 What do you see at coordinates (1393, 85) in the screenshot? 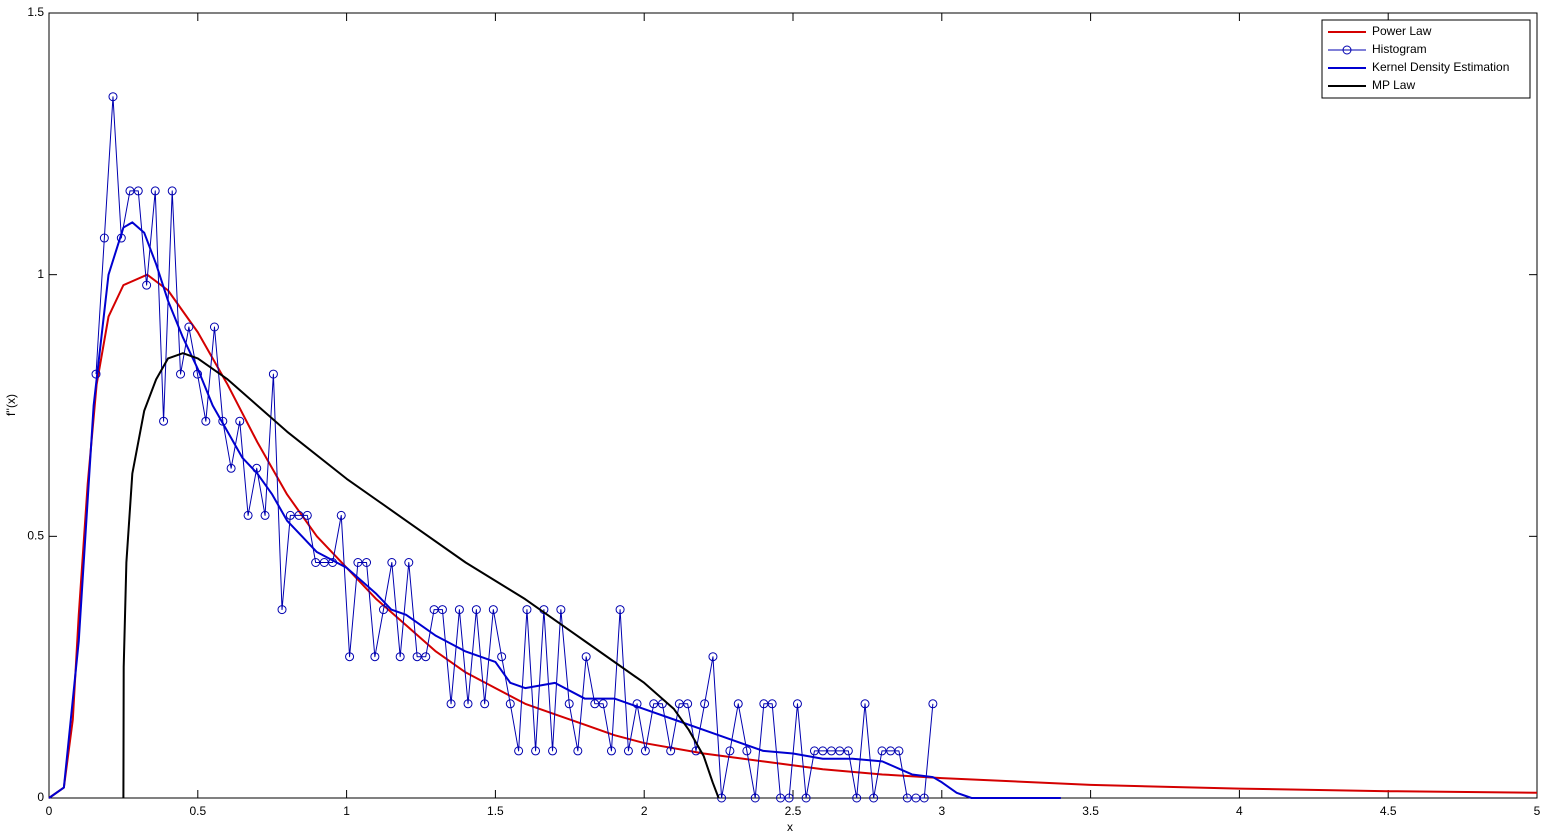
I see `legend-label: MP Law` at bounding box center [1393, 85].